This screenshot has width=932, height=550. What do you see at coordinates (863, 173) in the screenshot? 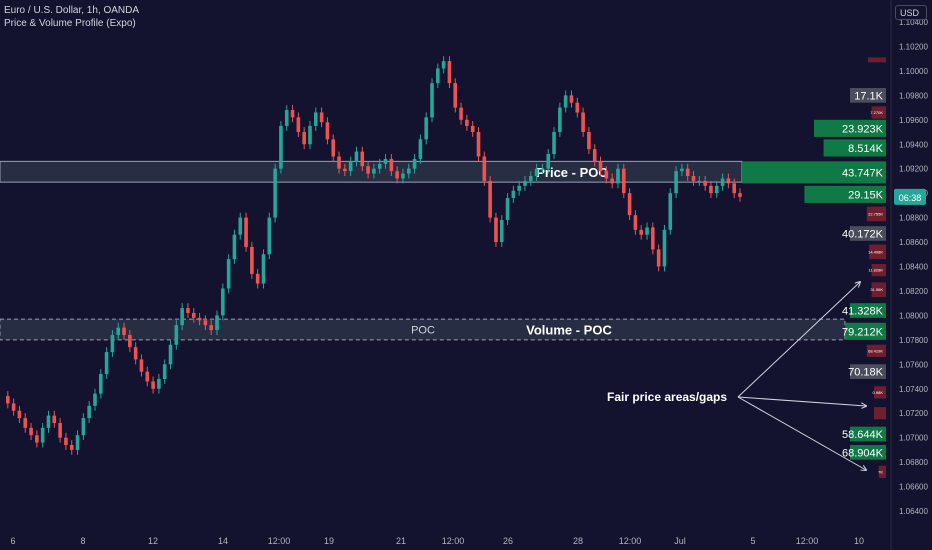
I see `profile-bar-label: 43.747K` at bounding box center [863, 173].